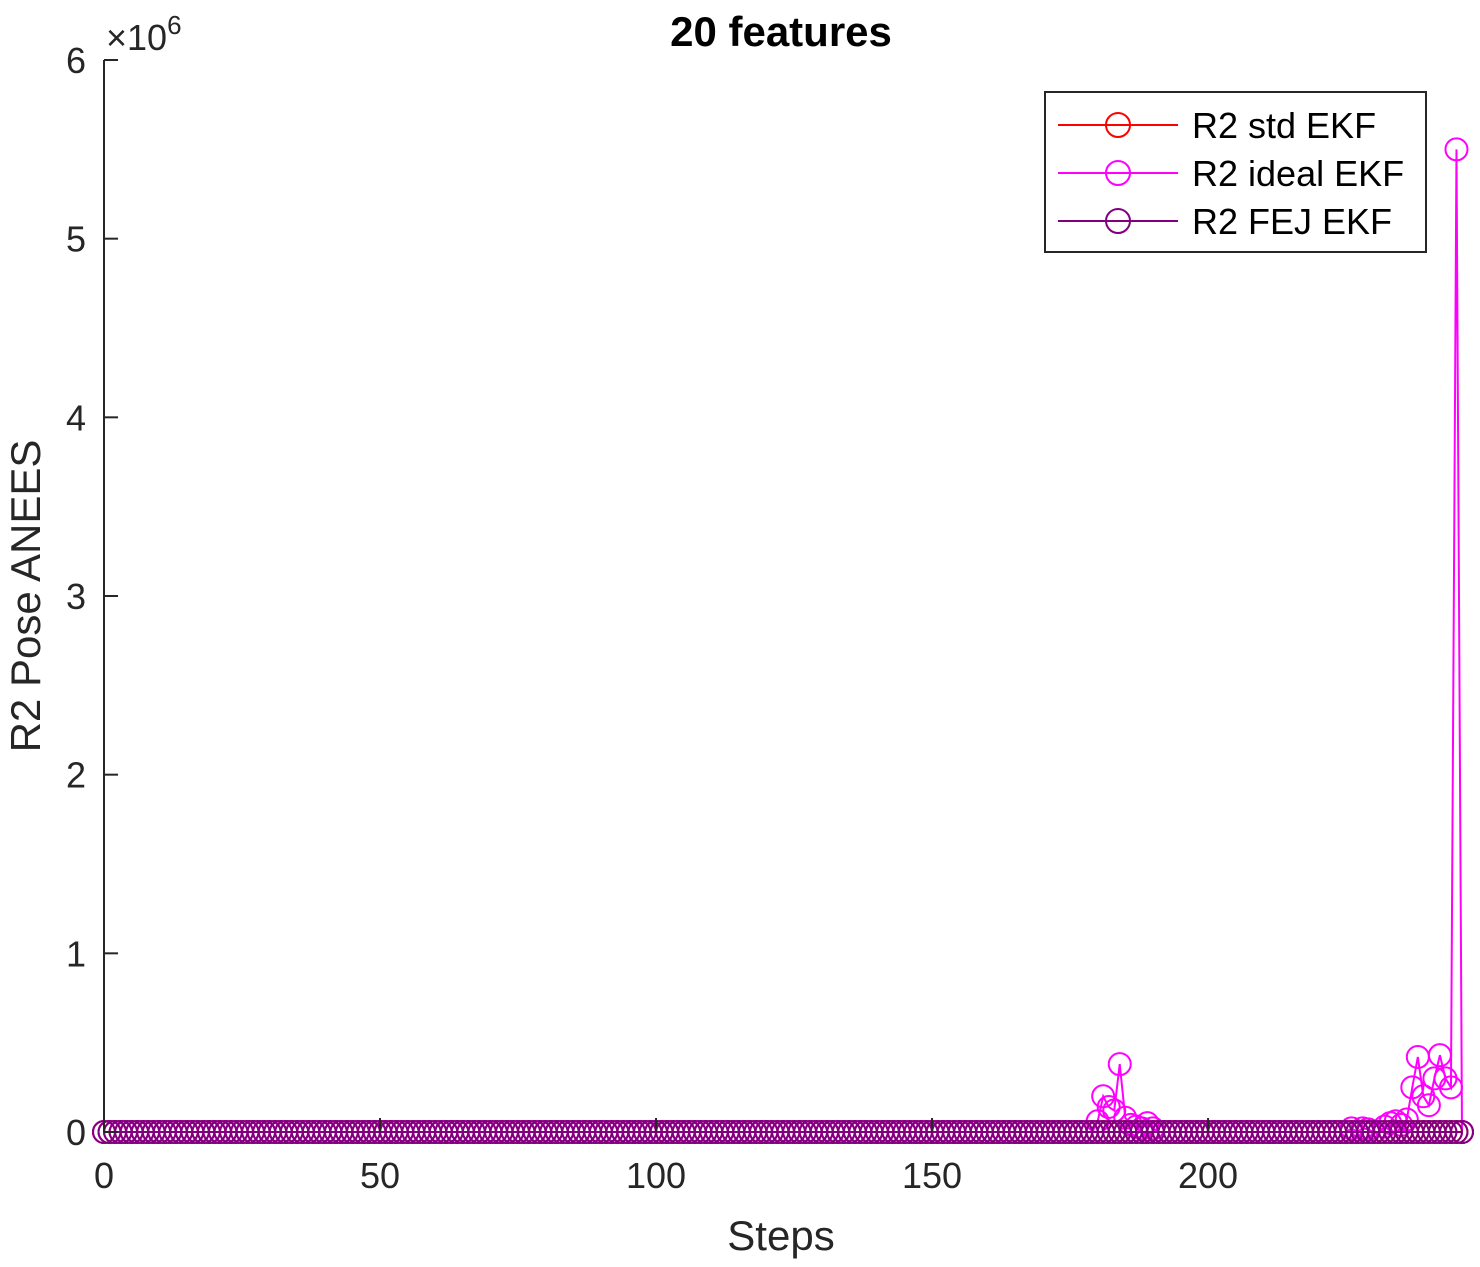  Describe the element at coordinates (783, 1132) in the screenshot. I see `series-r2-fej-ekf` at that location.